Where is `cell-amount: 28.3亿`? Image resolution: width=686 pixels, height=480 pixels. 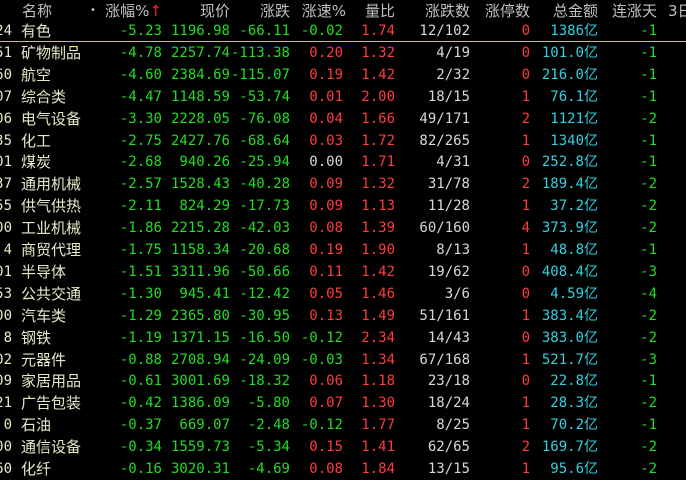 cell-amount: 28.3亿 is located at coordinates (574, 403).